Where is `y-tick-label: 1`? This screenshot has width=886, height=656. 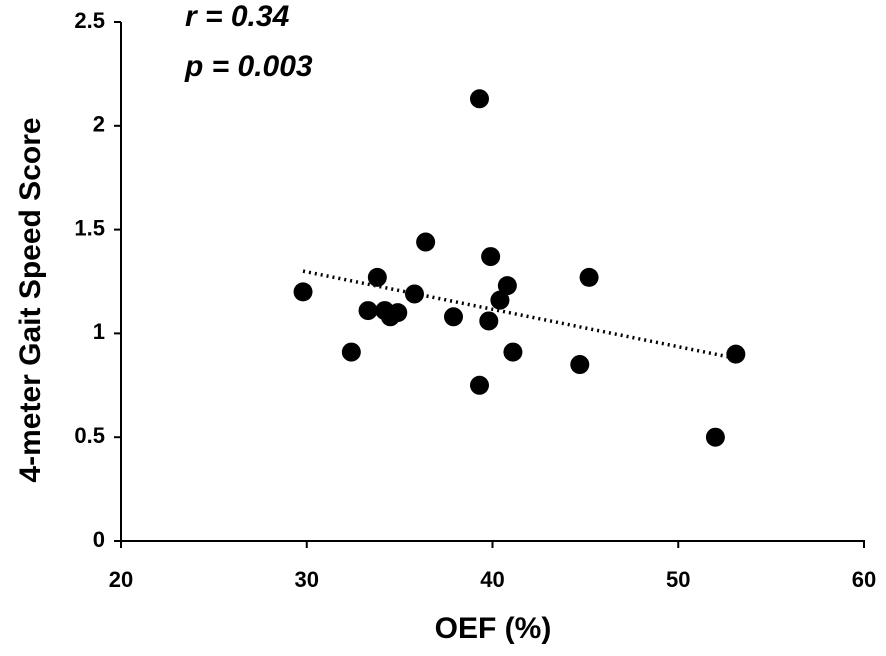
y-tick-label: 1 is located at coordinates (99, 331).